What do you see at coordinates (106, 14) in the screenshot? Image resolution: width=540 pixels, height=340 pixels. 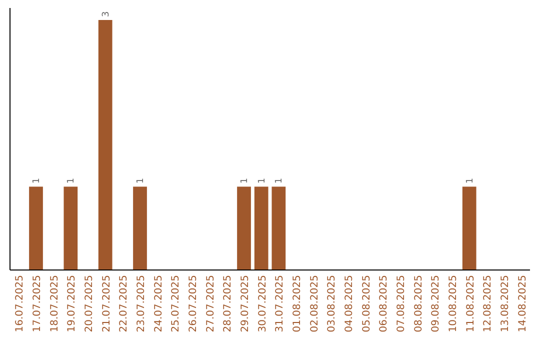 I see `data-label: 3` at bounding box center [106, 14].